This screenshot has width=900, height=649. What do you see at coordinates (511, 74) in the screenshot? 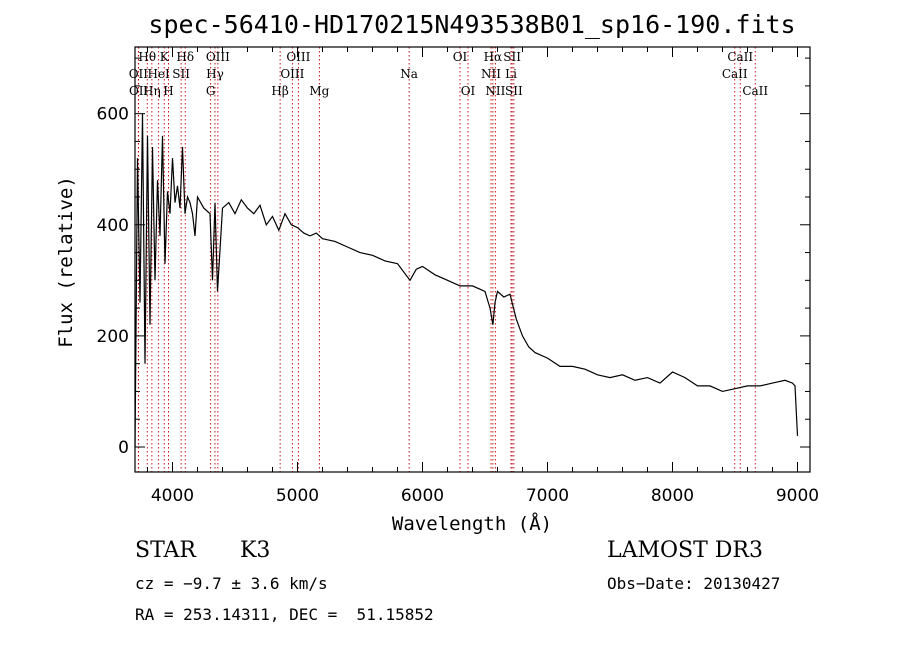
I see `line-label-22: Li` at bounding box center [511, 74].